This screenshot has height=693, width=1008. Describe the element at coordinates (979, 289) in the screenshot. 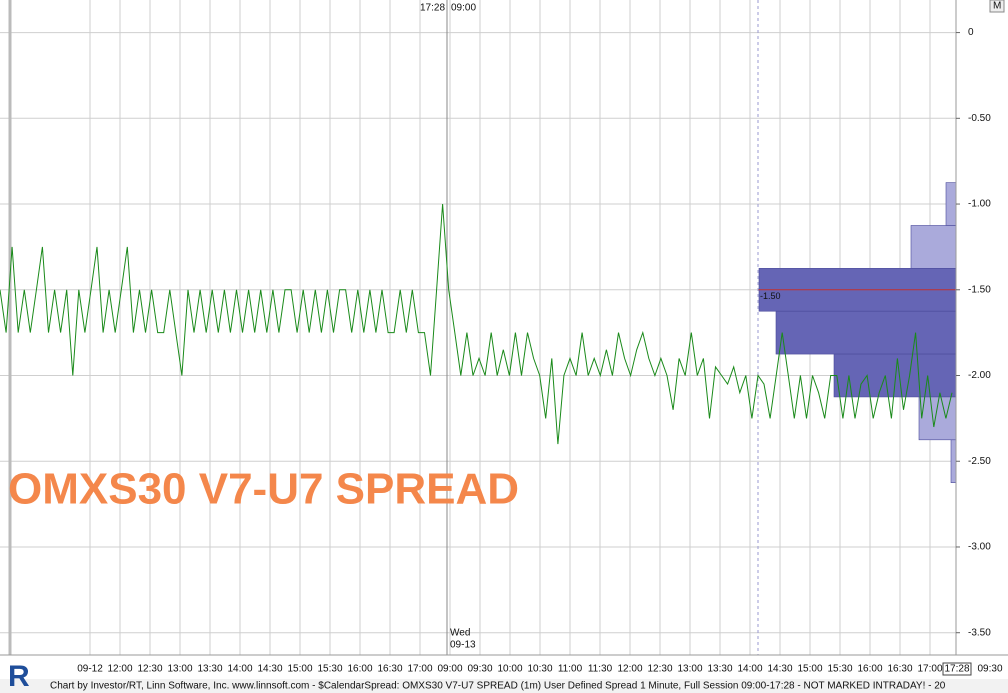

I see `y-tick-label: -1.50` at that location.